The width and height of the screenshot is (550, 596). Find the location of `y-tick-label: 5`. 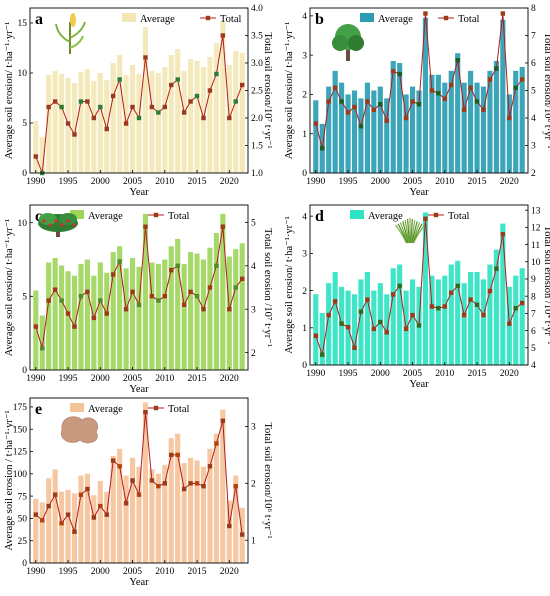

y-tick-label: 5 is located at coordinates (24, 124).